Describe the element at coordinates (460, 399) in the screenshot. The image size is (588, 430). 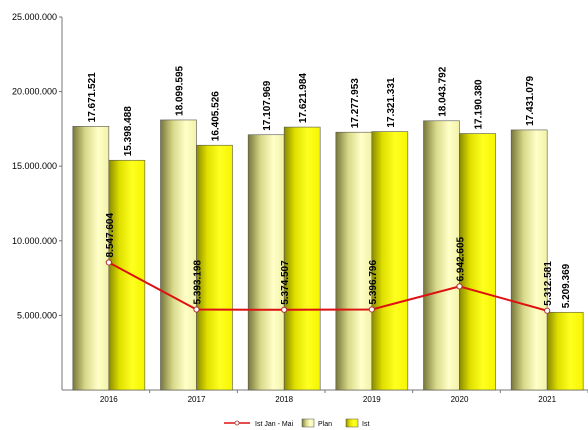
I see `x-tick-label: 2020` at that location.